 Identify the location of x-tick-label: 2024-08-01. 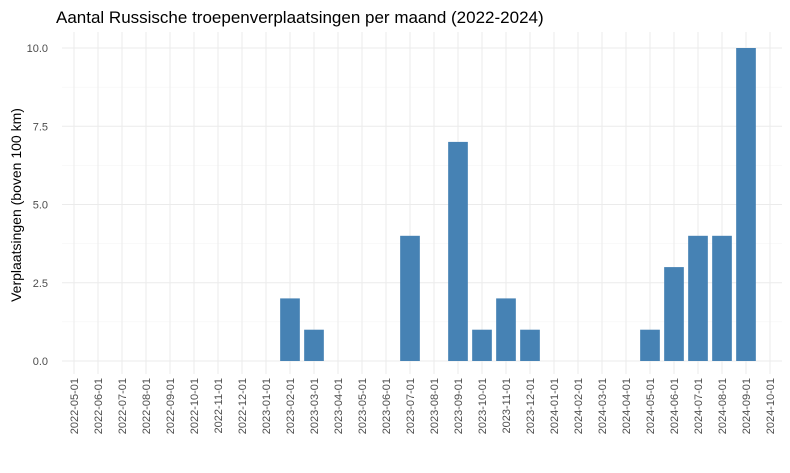
(723, 406).